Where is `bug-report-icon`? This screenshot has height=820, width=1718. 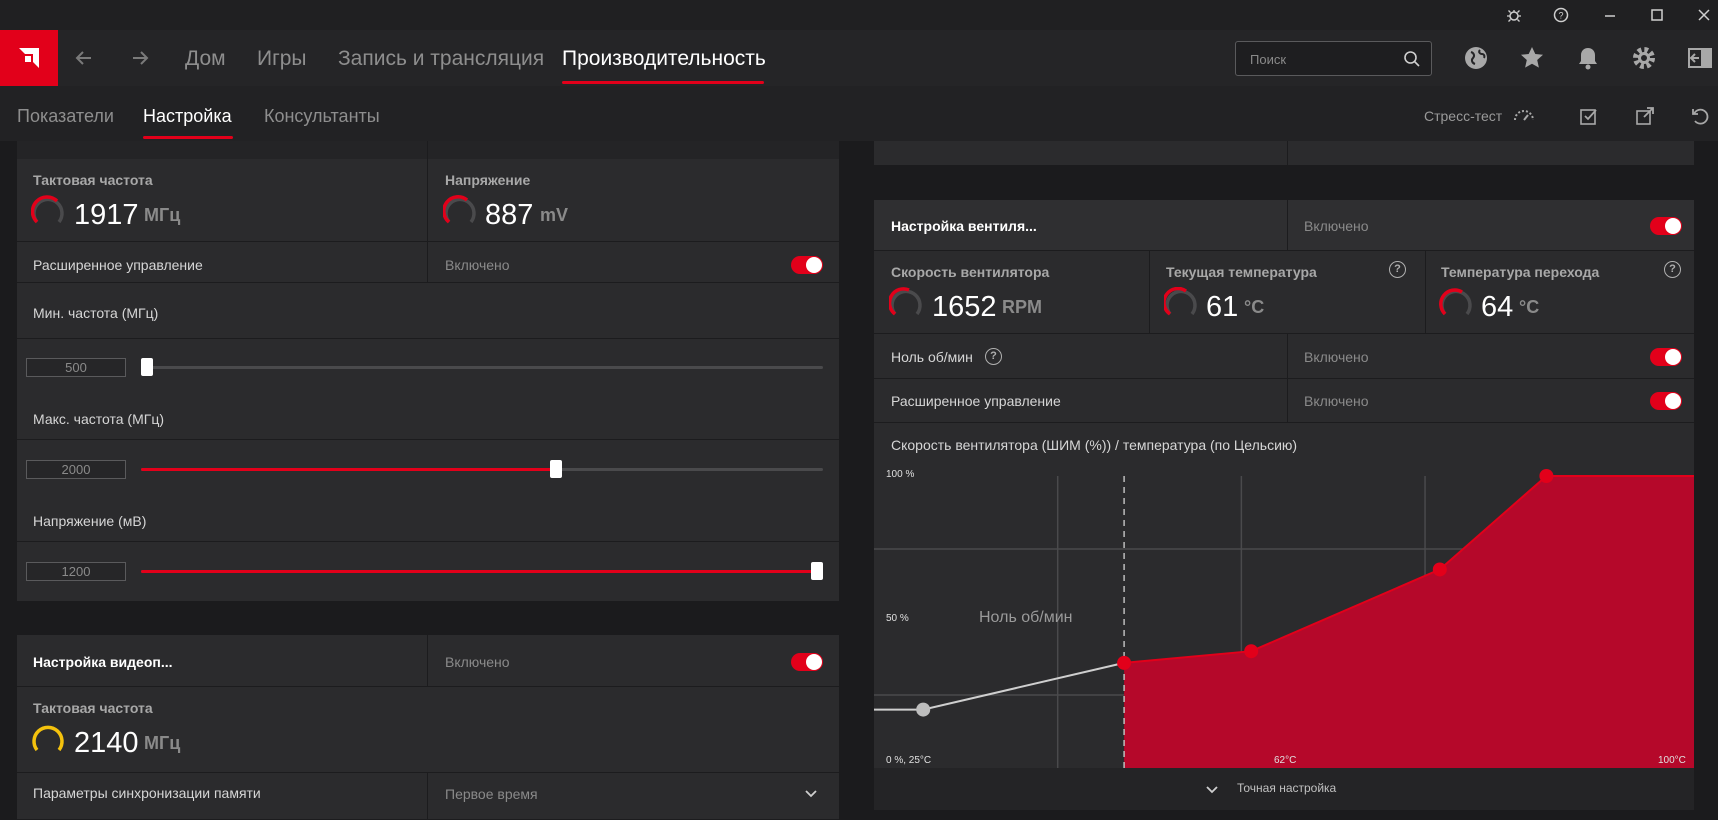
bug-report-icon is located at coordinates (1514, 15).